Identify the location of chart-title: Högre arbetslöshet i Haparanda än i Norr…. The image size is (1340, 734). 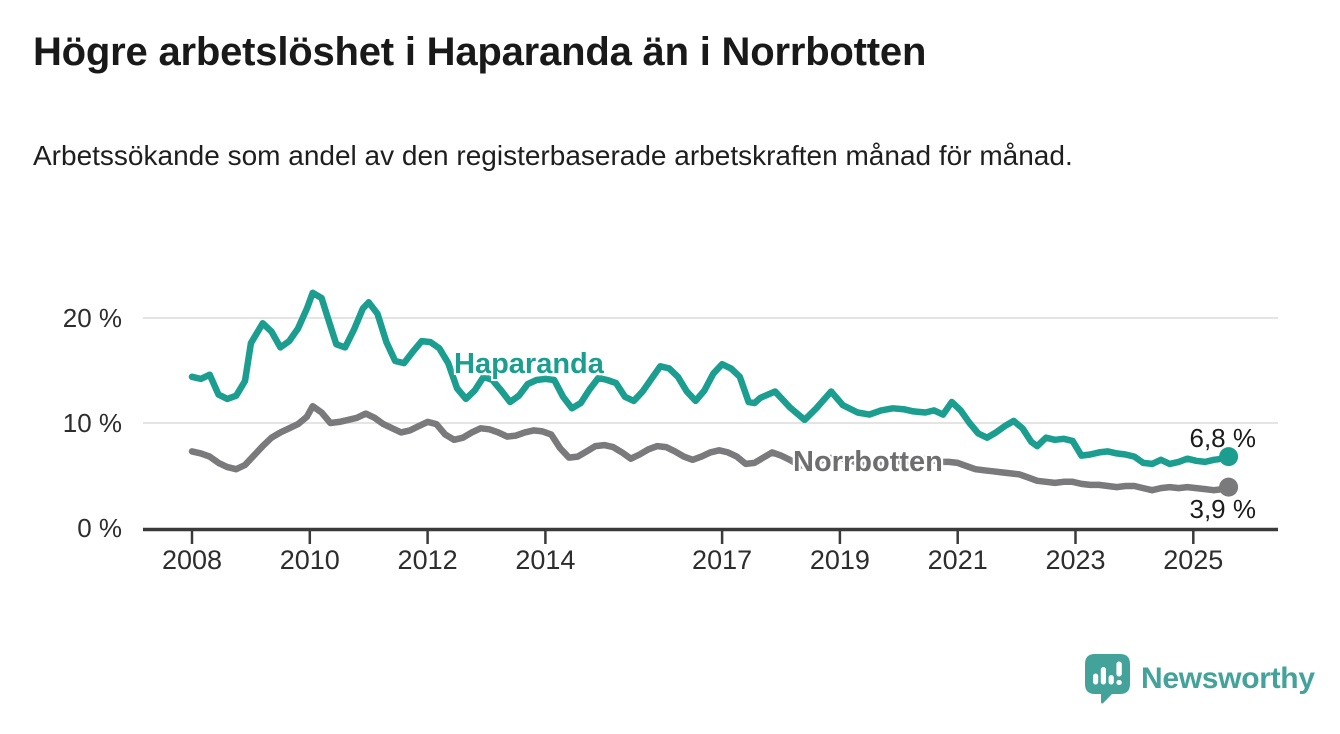
(480, 52).